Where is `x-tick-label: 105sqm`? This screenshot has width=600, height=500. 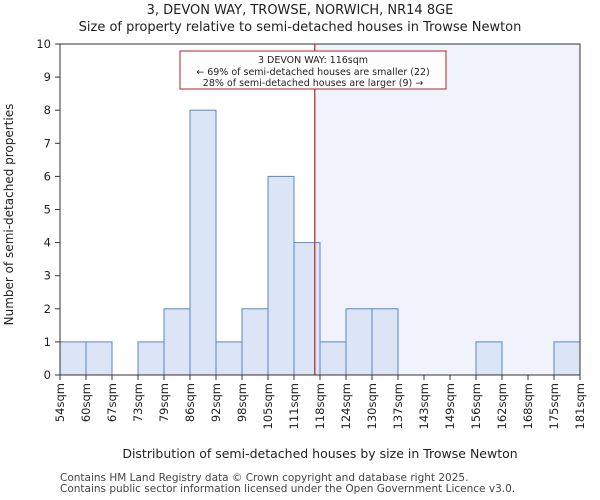 x-tick-label: 105sqm is located at coordinates (268, 406).